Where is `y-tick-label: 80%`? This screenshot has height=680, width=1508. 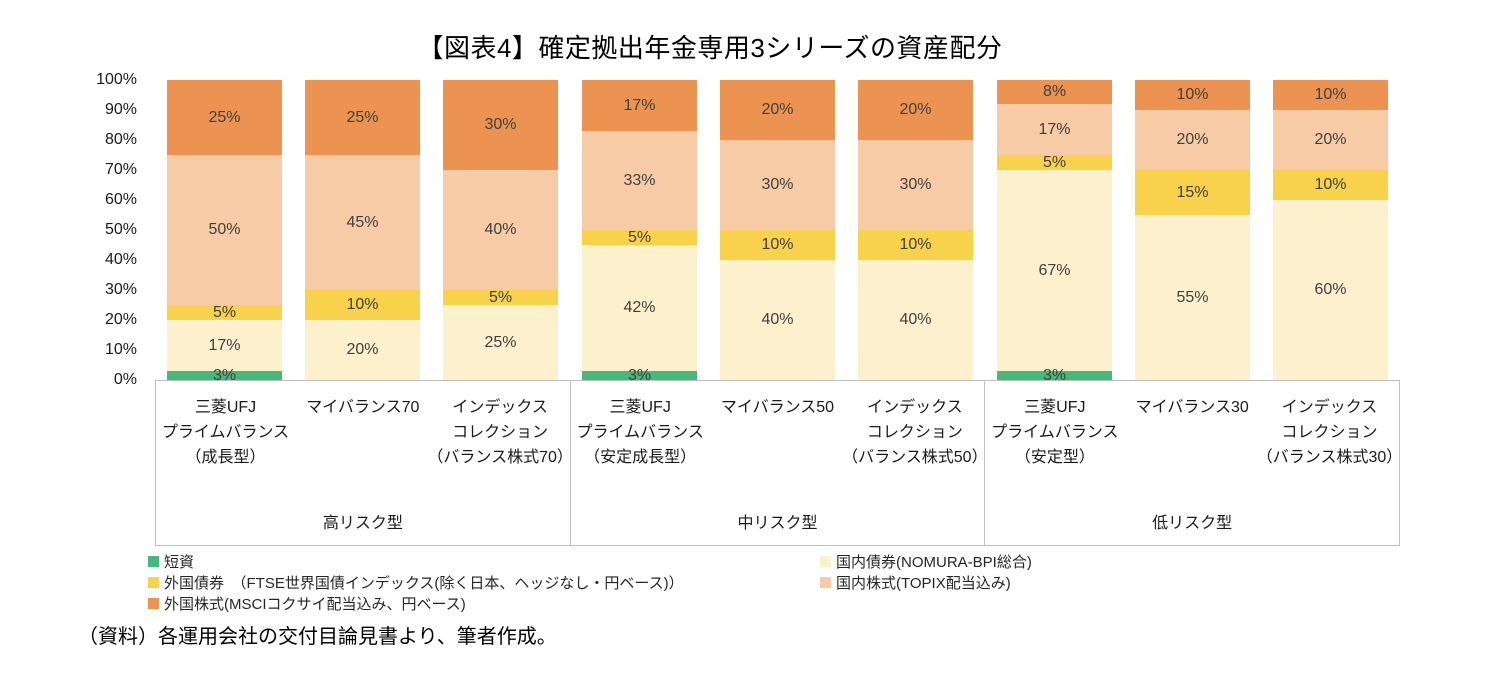 y-tick-label: 80% is located at coordinates (120, 139).